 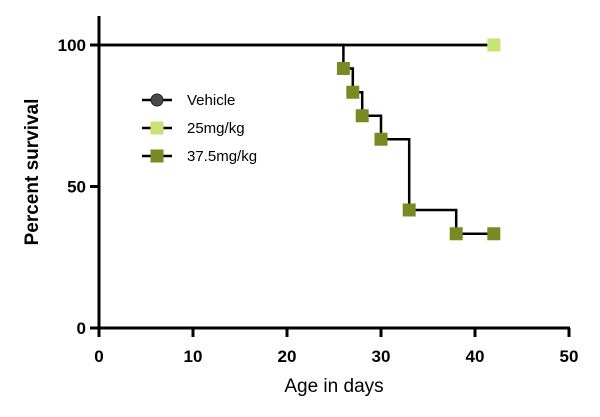 What do you see at coordinates (193, 356) in the screenshot?
I see `x-tick-label: 10` at bounding box center [193, 356].